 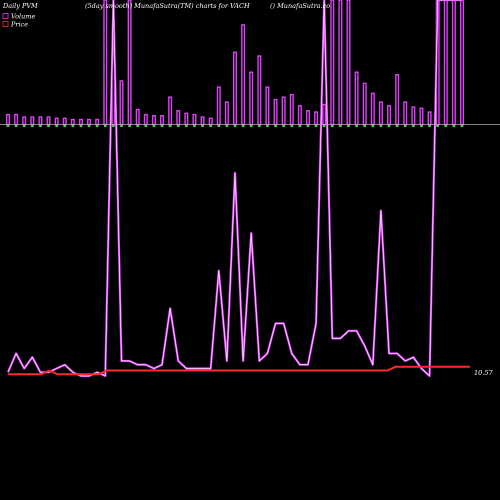 I want to click on last-price-label: 10.57, so click(x=483, y=373).